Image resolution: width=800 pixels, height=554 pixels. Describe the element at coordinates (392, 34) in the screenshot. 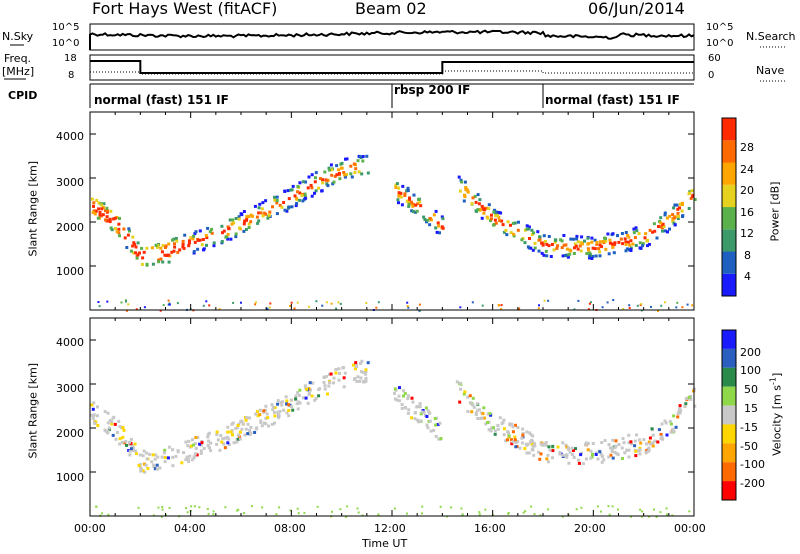

I see `noise-sky-trace` at that location.